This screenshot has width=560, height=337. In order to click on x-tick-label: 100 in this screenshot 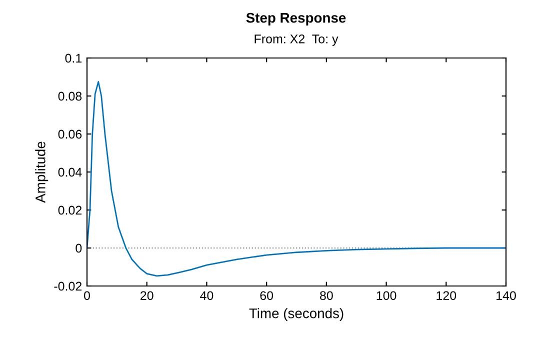, I will do `click(386, 295)`.